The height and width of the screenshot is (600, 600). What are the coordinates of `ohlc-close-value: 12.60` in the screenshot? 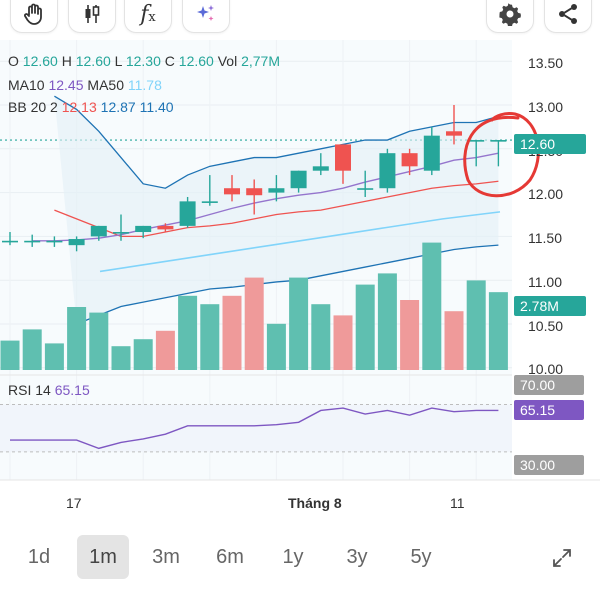 It's located at (196, 61).